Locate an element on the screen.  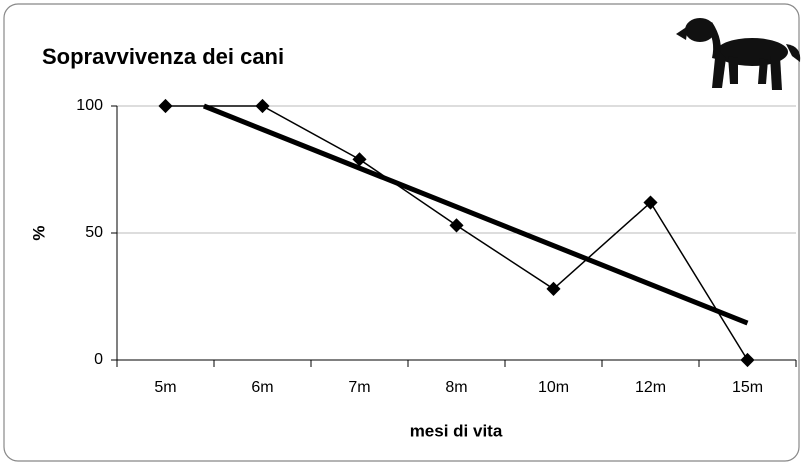
y-tick-label: 50 is located at coordinates (94, 232).